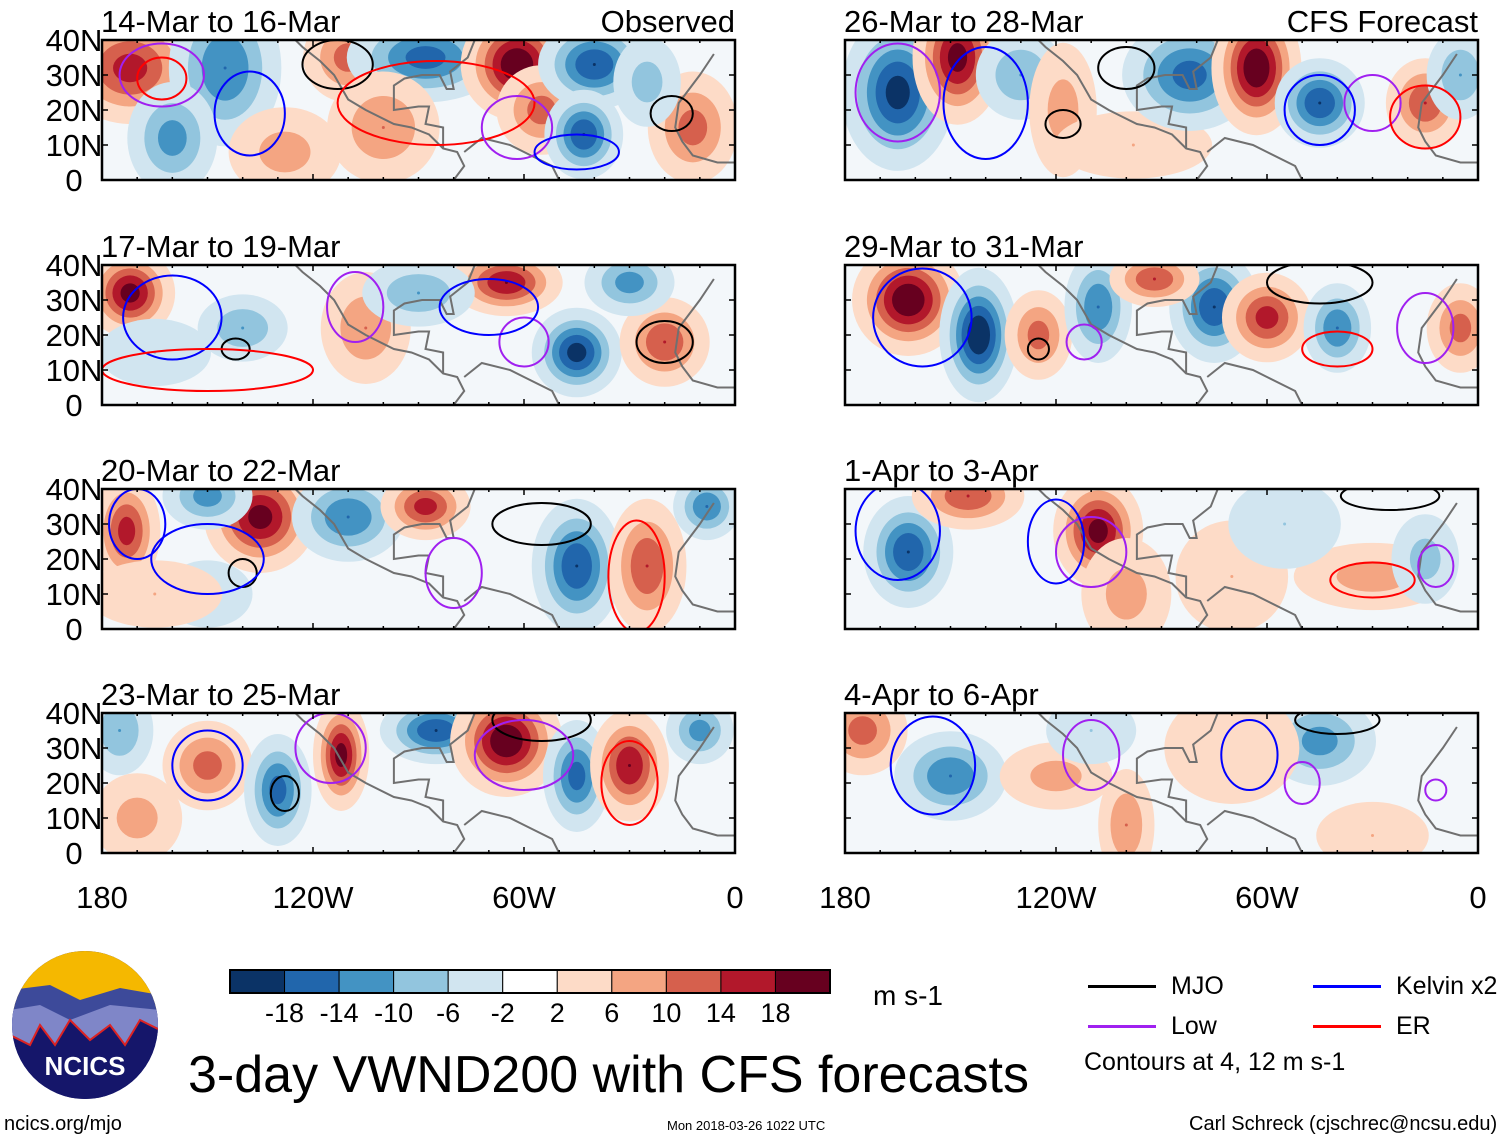 The width and height of the screenshot is (1510, 1141). I want to click on legend-item: Kelvin x2, so click(1405, 986).